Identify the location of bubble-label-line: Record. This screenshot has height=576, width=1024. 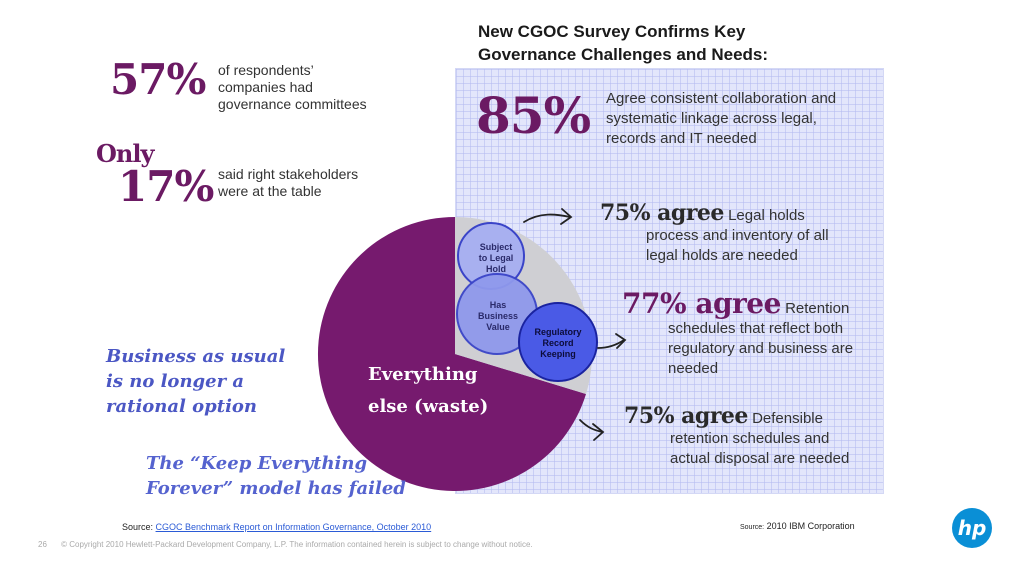
(558, 343).